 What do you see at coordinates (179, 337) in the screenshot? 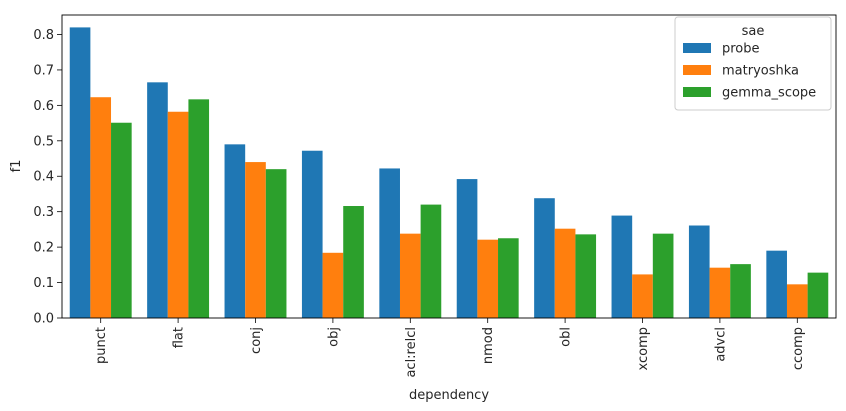
I see `x-tick-label: flat` at bounding box center [179, 337].